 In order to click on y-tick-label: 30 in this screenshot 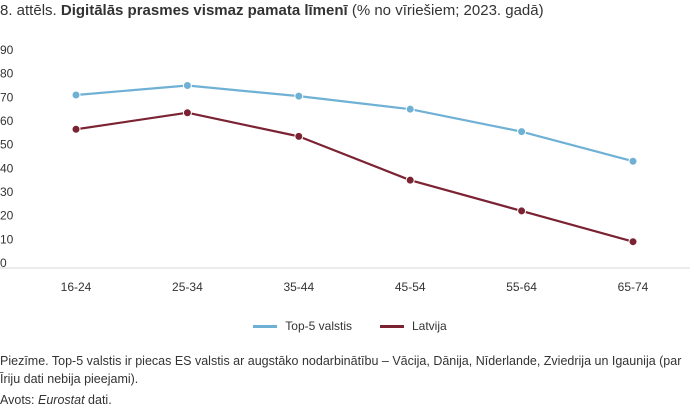, I will do `click(7, 192)`.